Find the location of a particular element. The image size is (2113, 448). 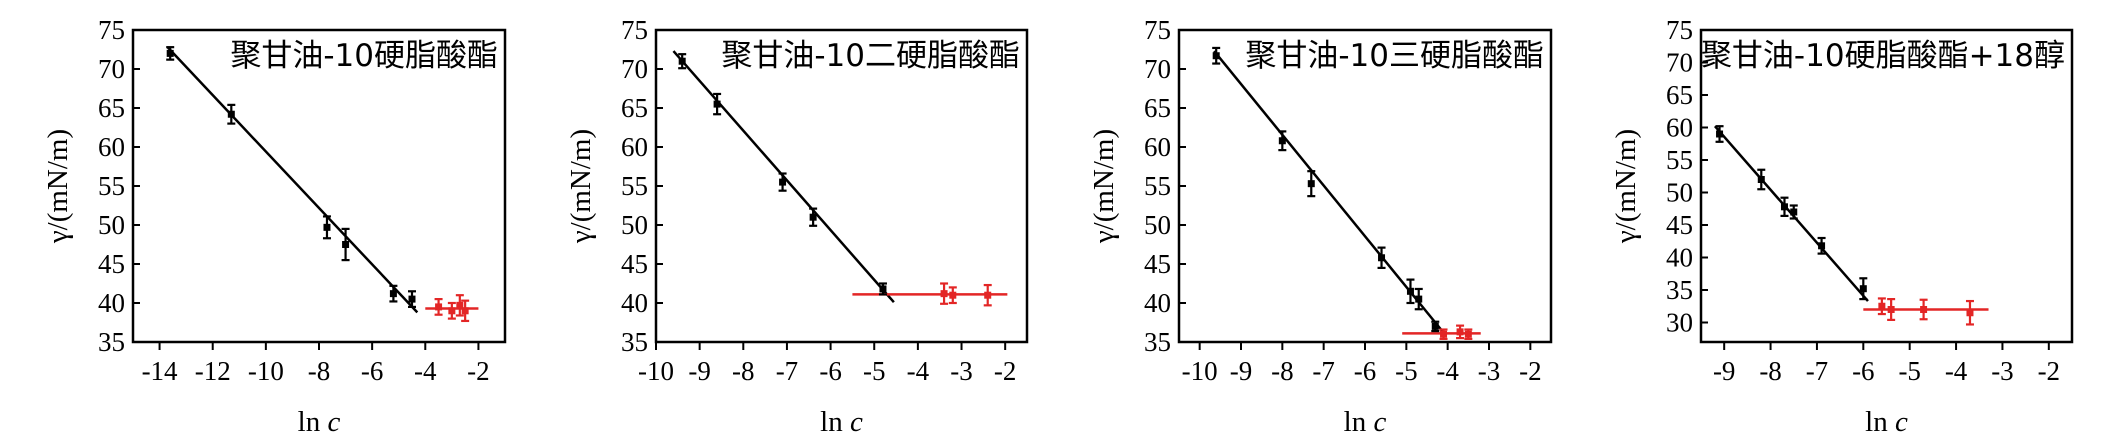

x-tick-label: -14 is located at coordinates (160, 371).